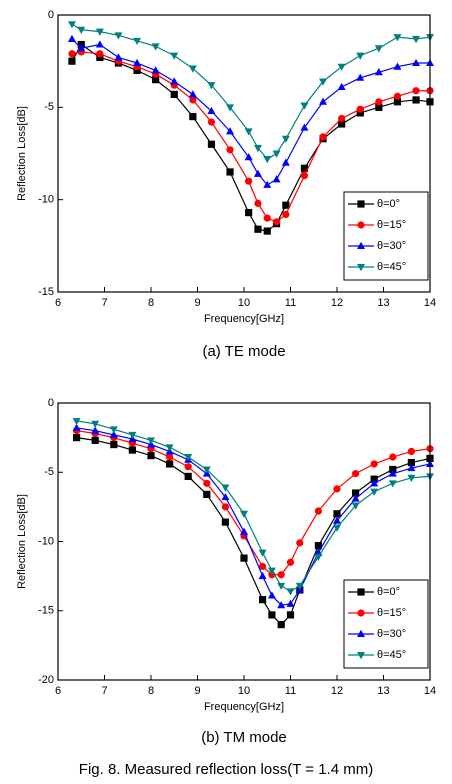 The image size is (452, 784). I want to click on x-tick-label: 8, so click(151, 303).